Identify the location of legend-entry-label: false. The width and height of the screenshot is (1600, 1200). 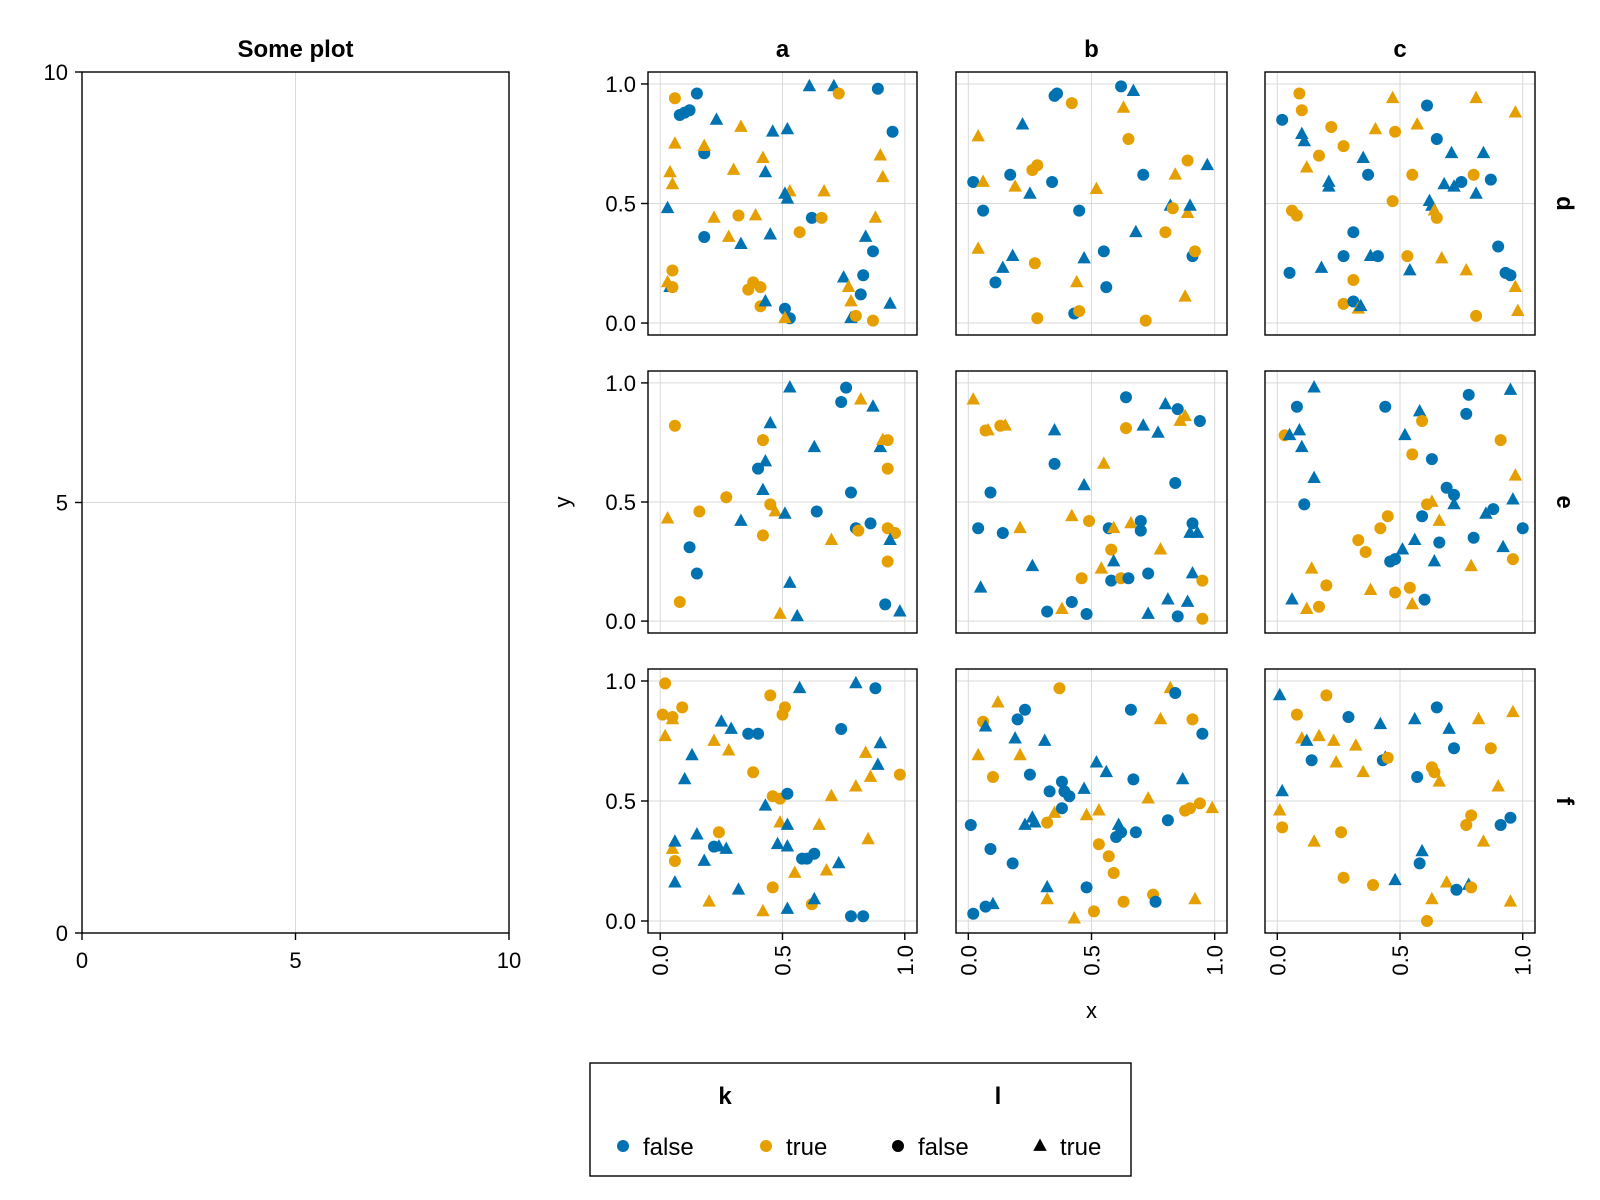
(668, 1147).